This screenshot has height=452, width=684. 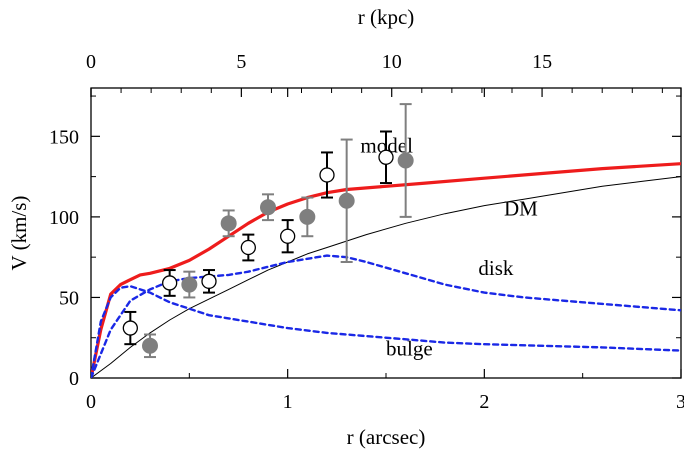 What do you see at coordinates (64, 137) in the screenshot?
I see `y-tick-label: 150` at bounding box center [64, 137].